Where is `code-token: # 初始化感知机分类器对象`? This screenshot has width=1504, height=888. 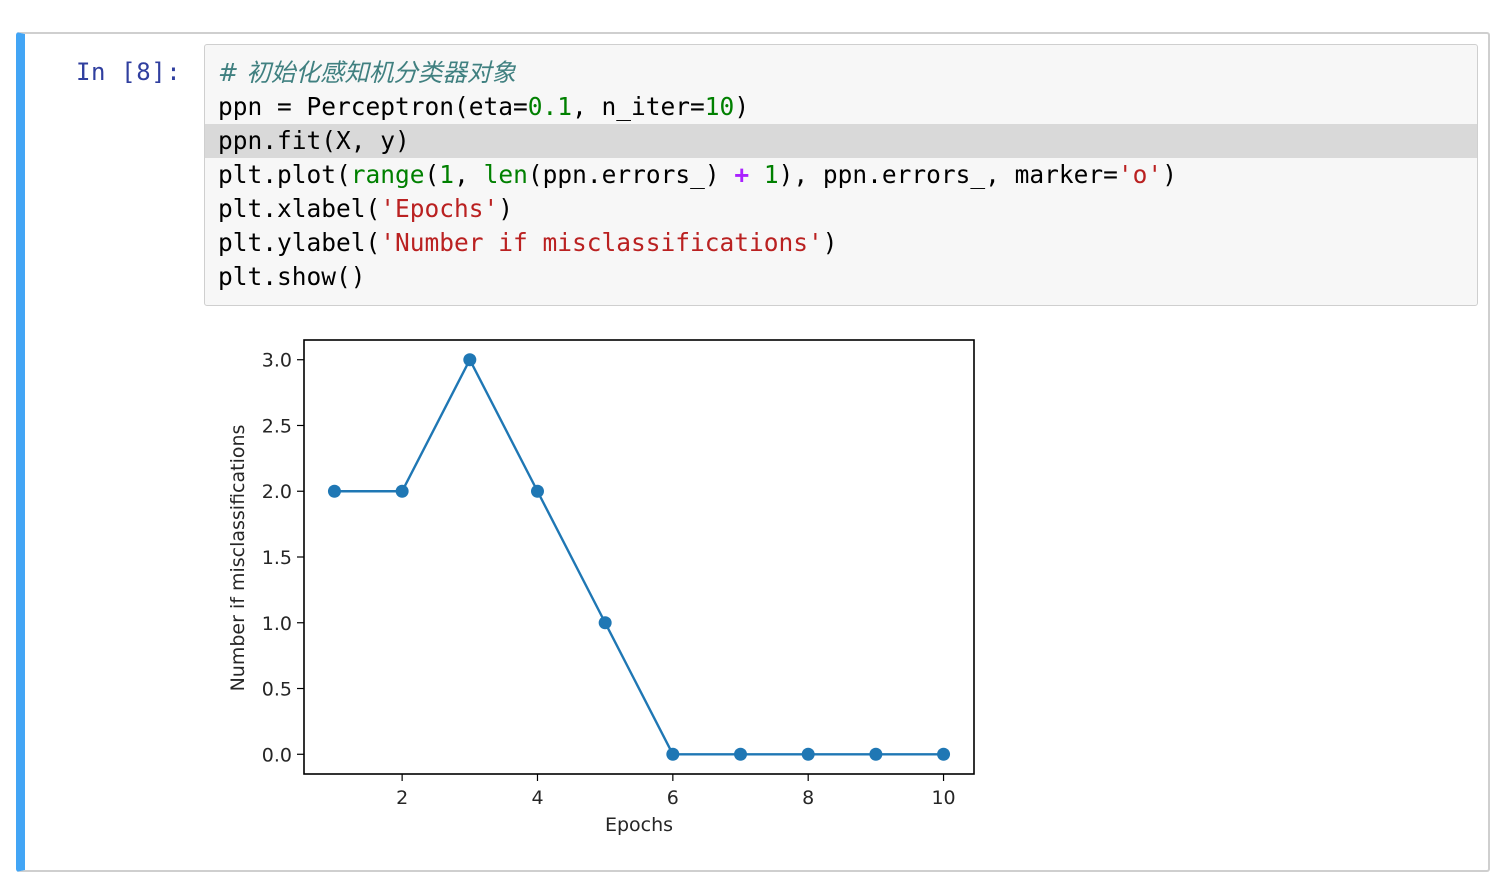
code-token: # 初始化感知机分类器对象 is located at coordinates (367, 72).